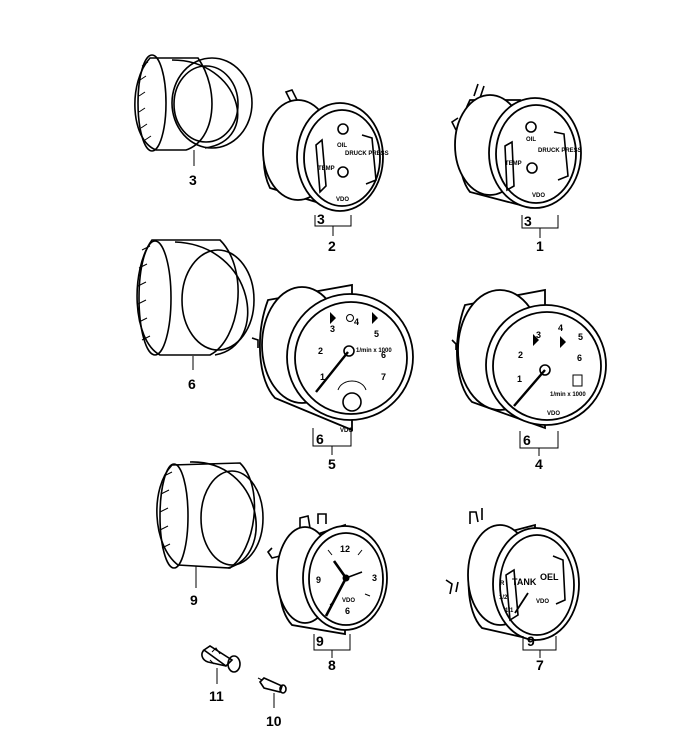 The height and width of the screenshot is (753, 700). I want to click on gauge1-temp-label: TEMP, so click(513, 164).